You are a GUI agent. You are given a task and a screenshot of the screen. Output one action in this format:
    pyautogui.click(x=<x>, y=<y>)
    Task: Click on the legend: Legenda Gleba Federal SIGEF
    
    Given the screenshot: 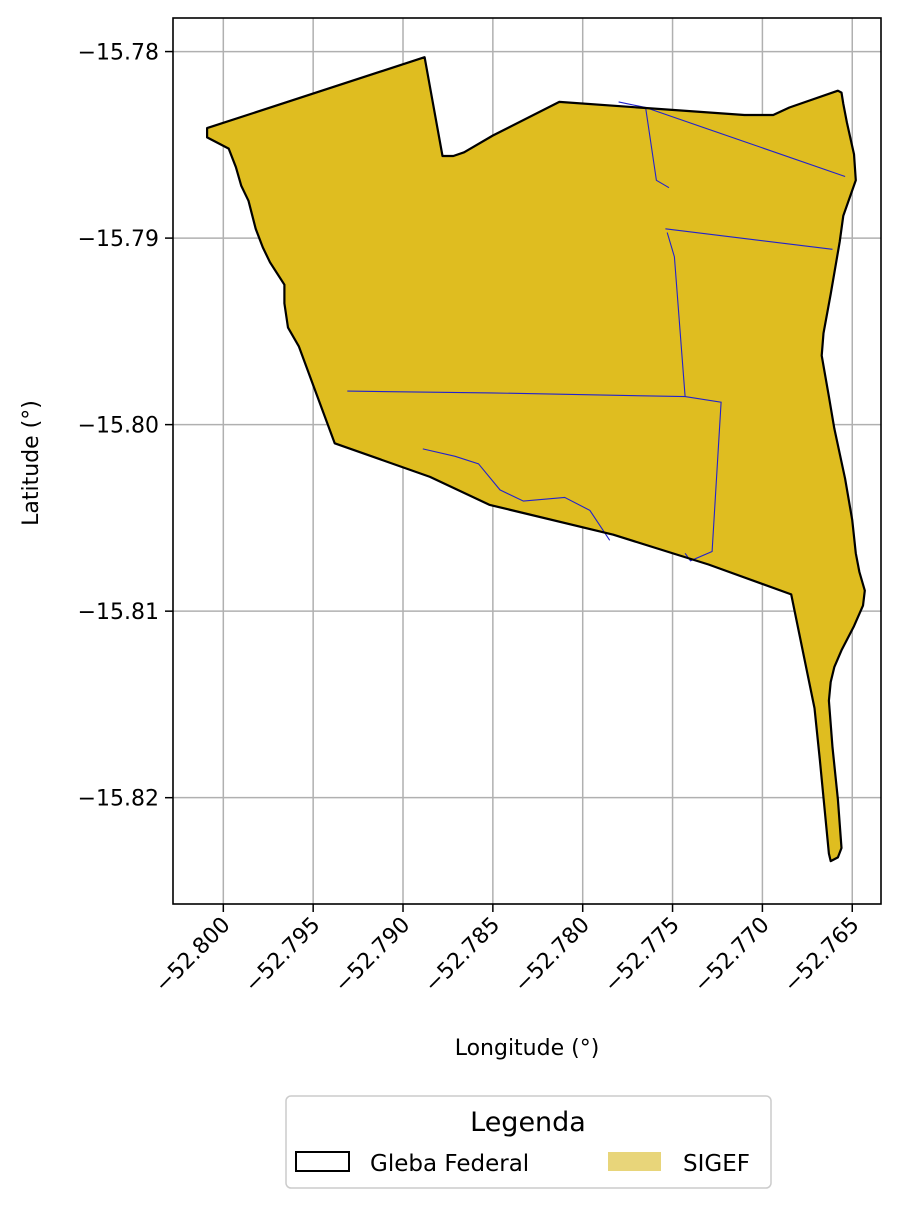 What is the action you would take?
    pyautogui.click(x=528, y=1142)
    